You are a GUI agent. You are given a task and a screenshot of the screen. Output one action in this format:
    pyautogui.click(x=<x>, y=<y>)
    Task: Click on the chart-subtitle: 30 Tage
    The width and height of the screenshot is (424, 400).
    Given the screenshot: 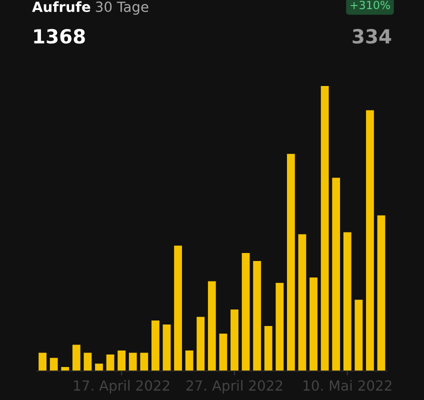 What is the action you would take?
    pyautogui.click(x=122, y=8)
    